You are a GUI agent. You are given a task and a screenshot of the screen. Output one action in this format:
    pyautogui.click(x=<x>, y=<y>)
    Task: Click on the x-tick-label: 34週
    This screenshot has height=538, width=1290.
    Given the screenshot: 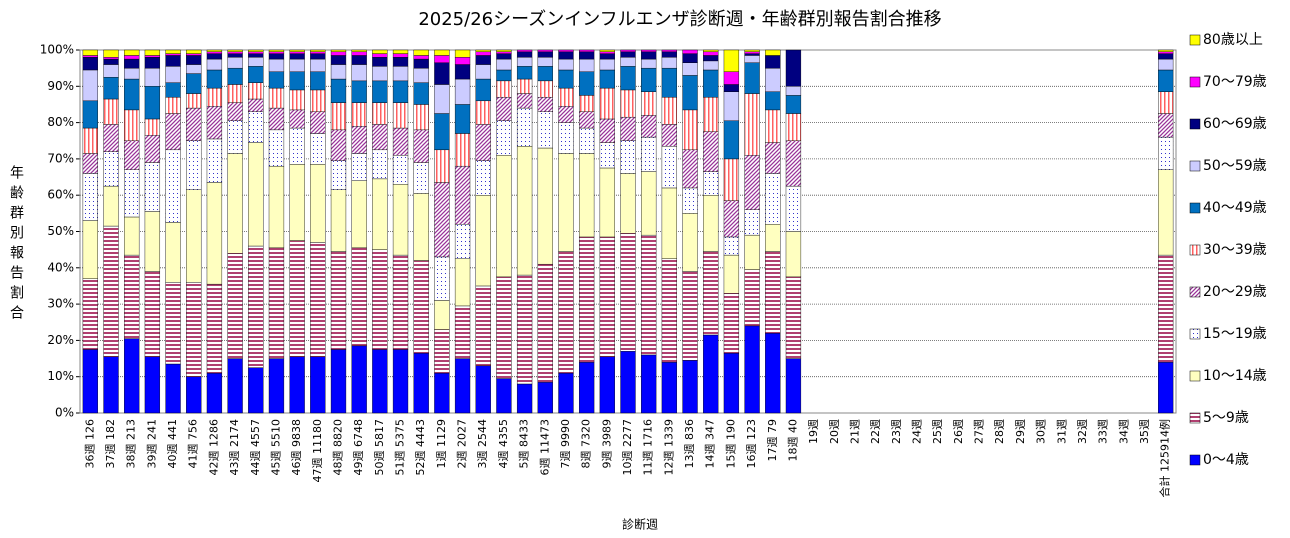 What is the action you would take?
    pyautogui.click(x=1123, y=431)
    